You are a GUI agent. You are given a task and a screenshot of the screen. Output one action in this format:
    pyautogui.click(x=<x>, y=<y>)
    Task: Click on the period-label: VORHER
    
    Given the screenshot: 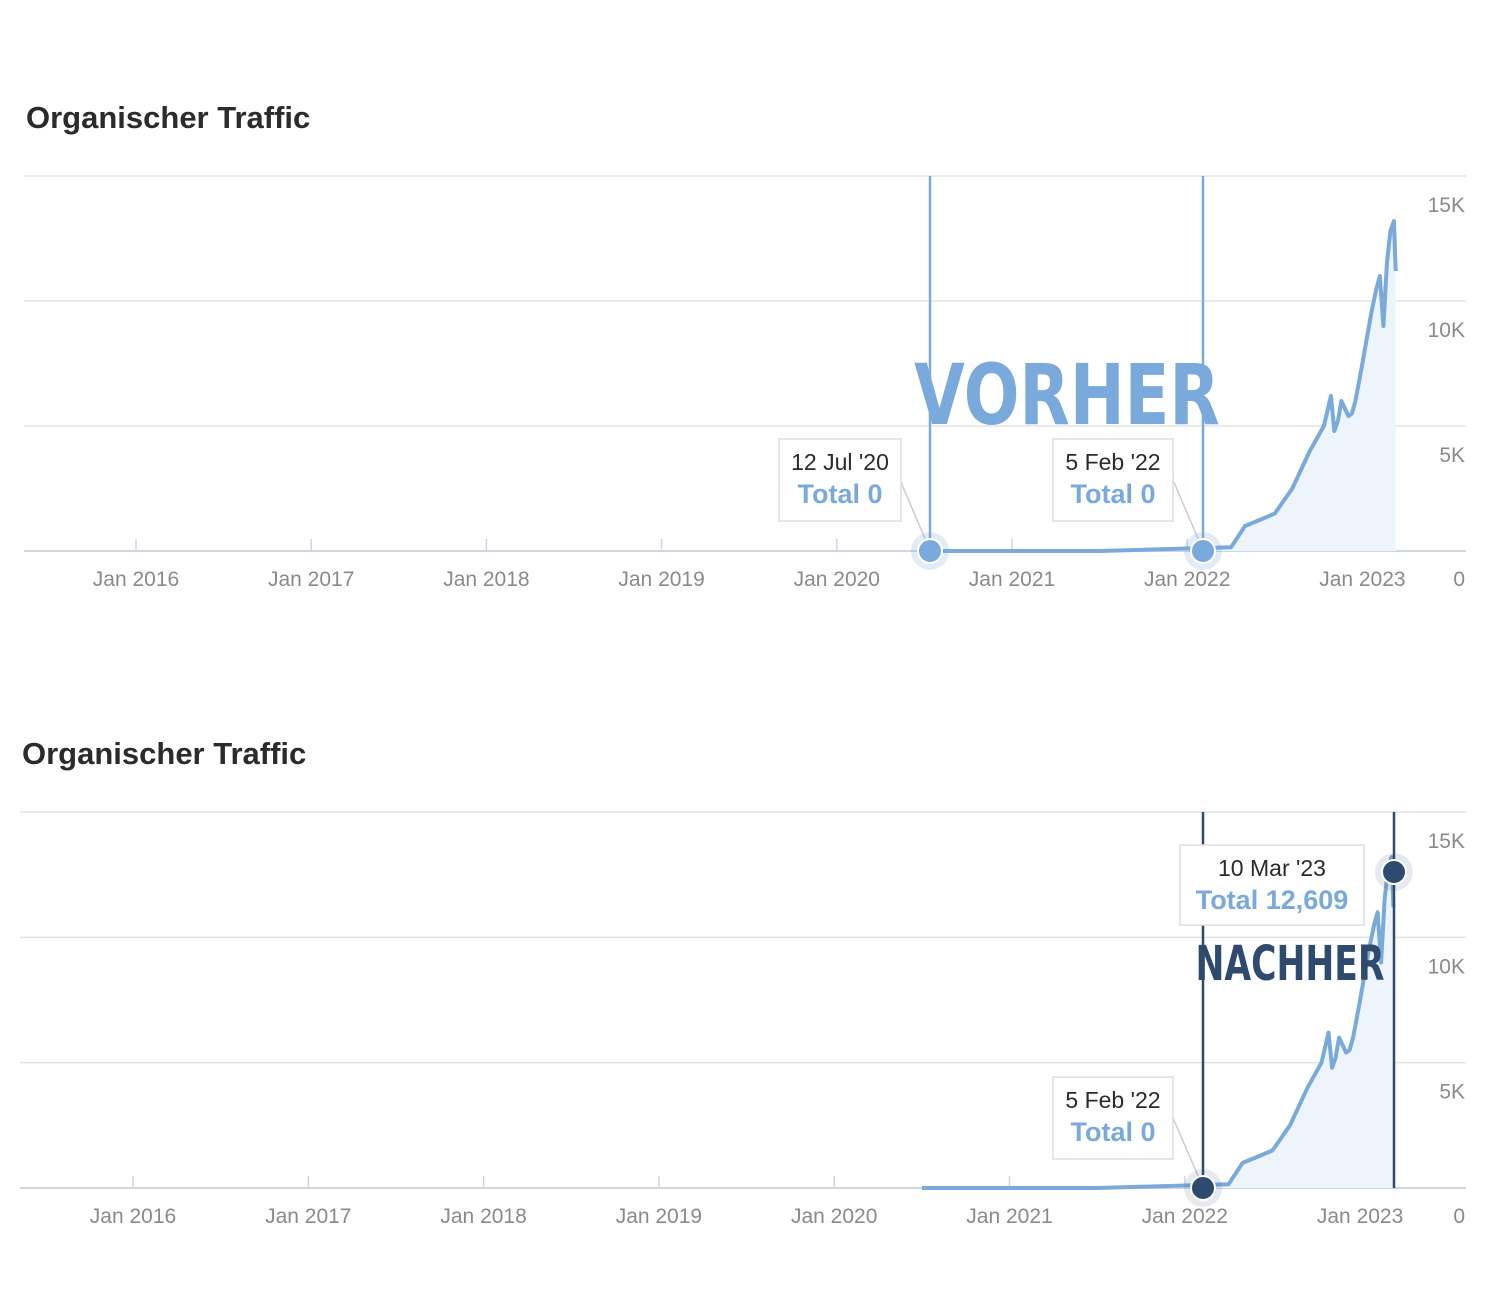 What is the action you would take?
    pyautogui.click(x=1067, y=395)
    